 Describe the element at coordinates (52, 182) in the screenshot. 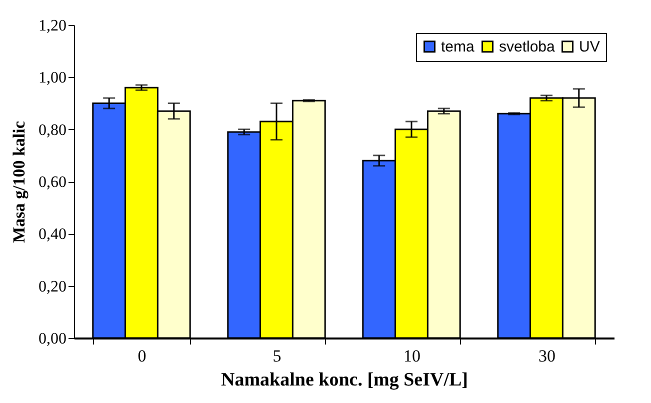

I see `y-tick-label: 0,60` at that location.